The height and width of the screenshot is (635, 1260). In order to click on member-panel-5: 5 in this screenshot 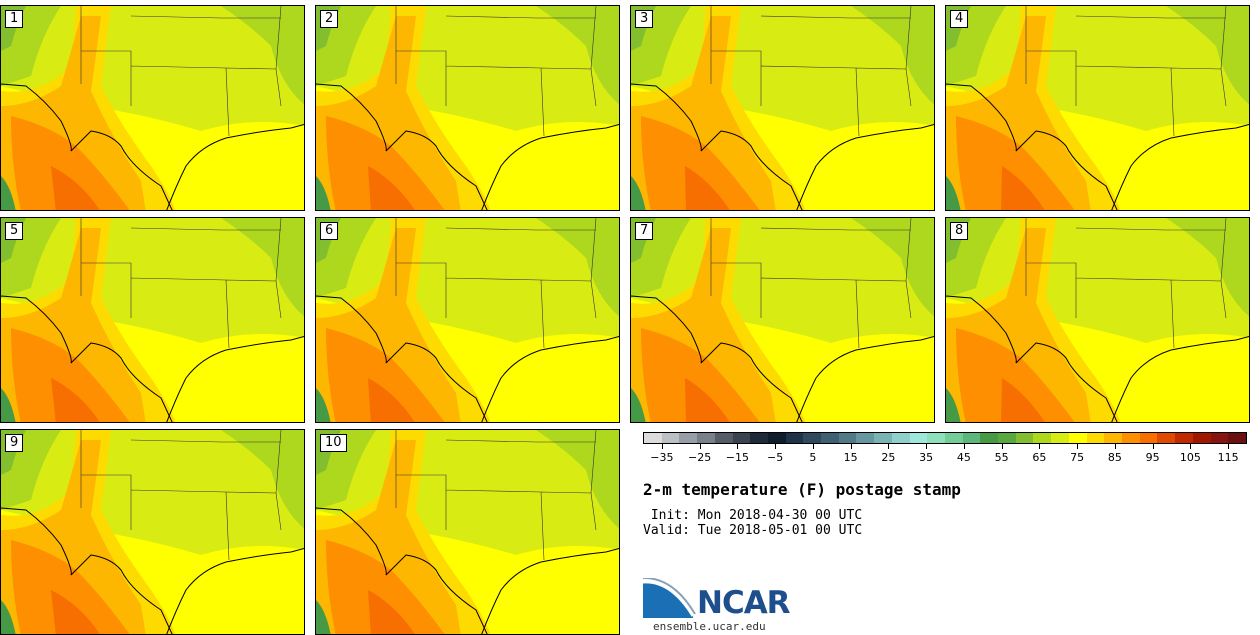, I will do `click(152, 320)`.